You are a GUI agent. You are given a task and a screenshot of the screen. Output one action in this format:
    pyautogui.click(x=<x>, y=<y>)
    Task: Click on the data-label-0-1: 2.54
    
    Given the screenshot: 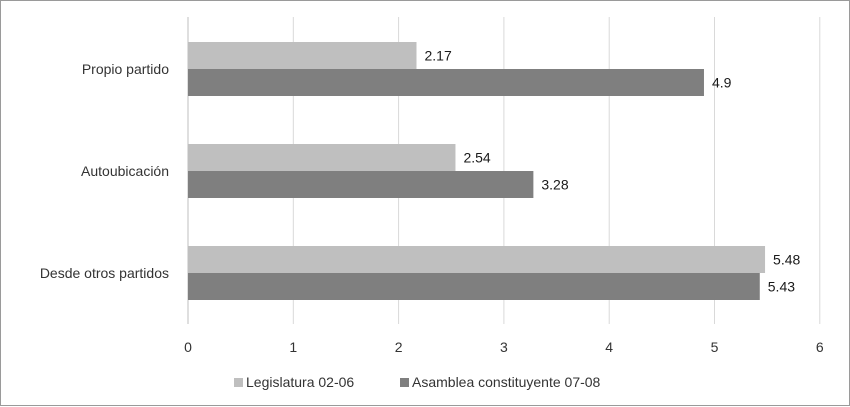 What is the action you would take?
    pyautogui.click(x=476, y=158)
    